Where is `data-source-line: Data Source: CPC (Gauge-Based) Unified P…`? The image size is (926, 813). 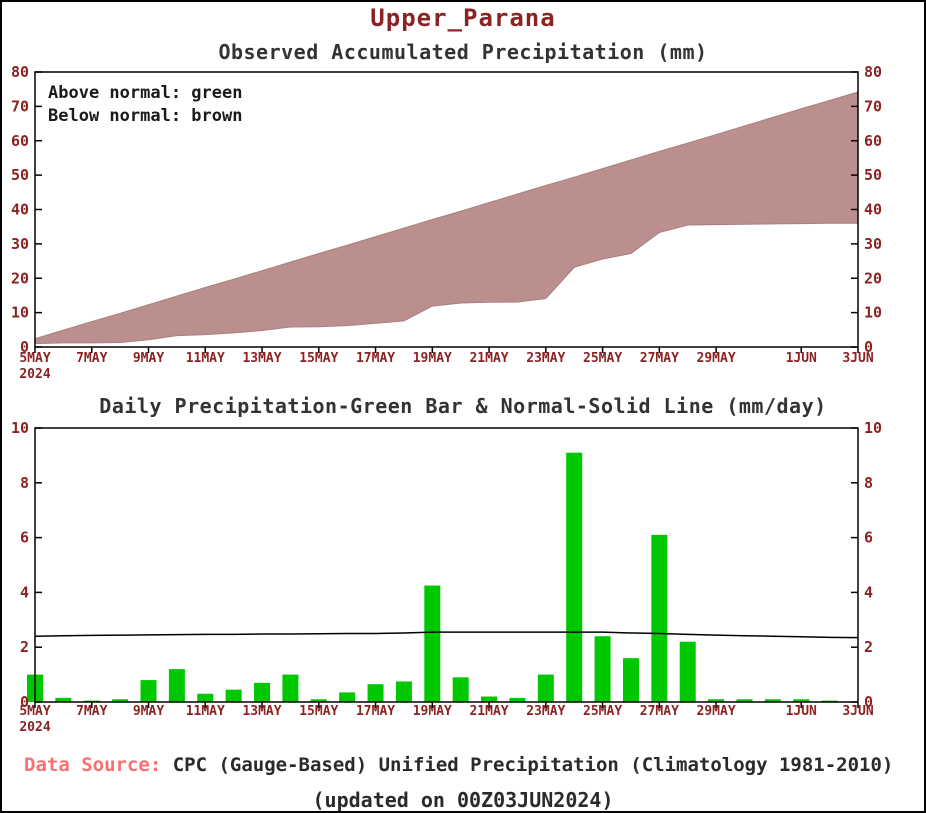 data-source-line: Data Source: CPC (Gauge-Based) Unified P… is located at coordinates (474, 765).